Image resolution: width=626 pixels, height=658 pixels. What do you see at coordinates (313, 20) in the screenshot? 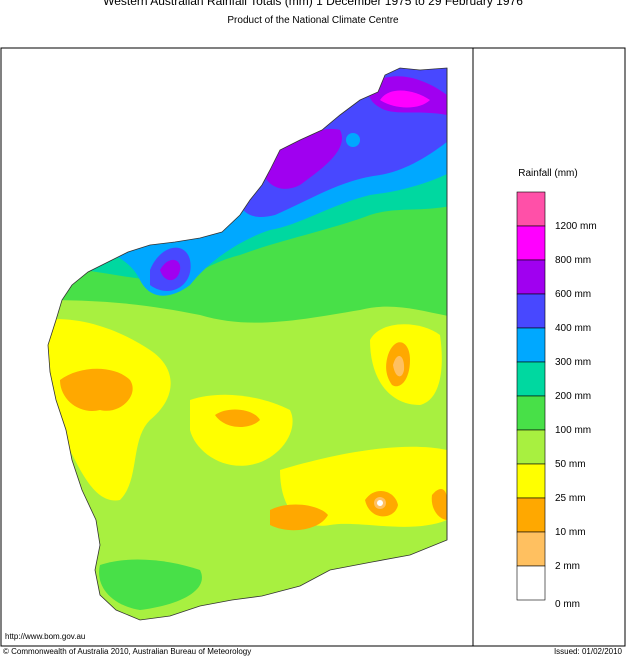
I see `subtitle: Product of the National Climate Centre` at bounding box center [313, 20].